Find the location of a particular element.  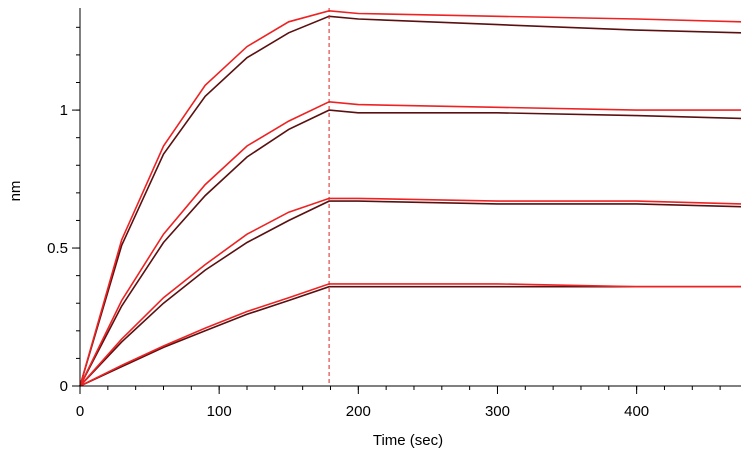

x-tick-label: 300 is located at coordinates (497, 411).